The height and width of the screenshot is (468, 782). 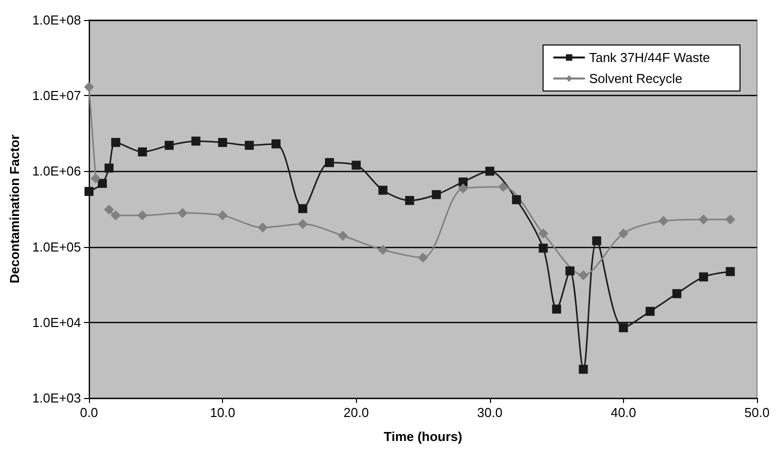 What do you see at coordinates (356, 412) in the screenshot?
I see `x-tick-label: 20.0` at bounding box center [356, 412].